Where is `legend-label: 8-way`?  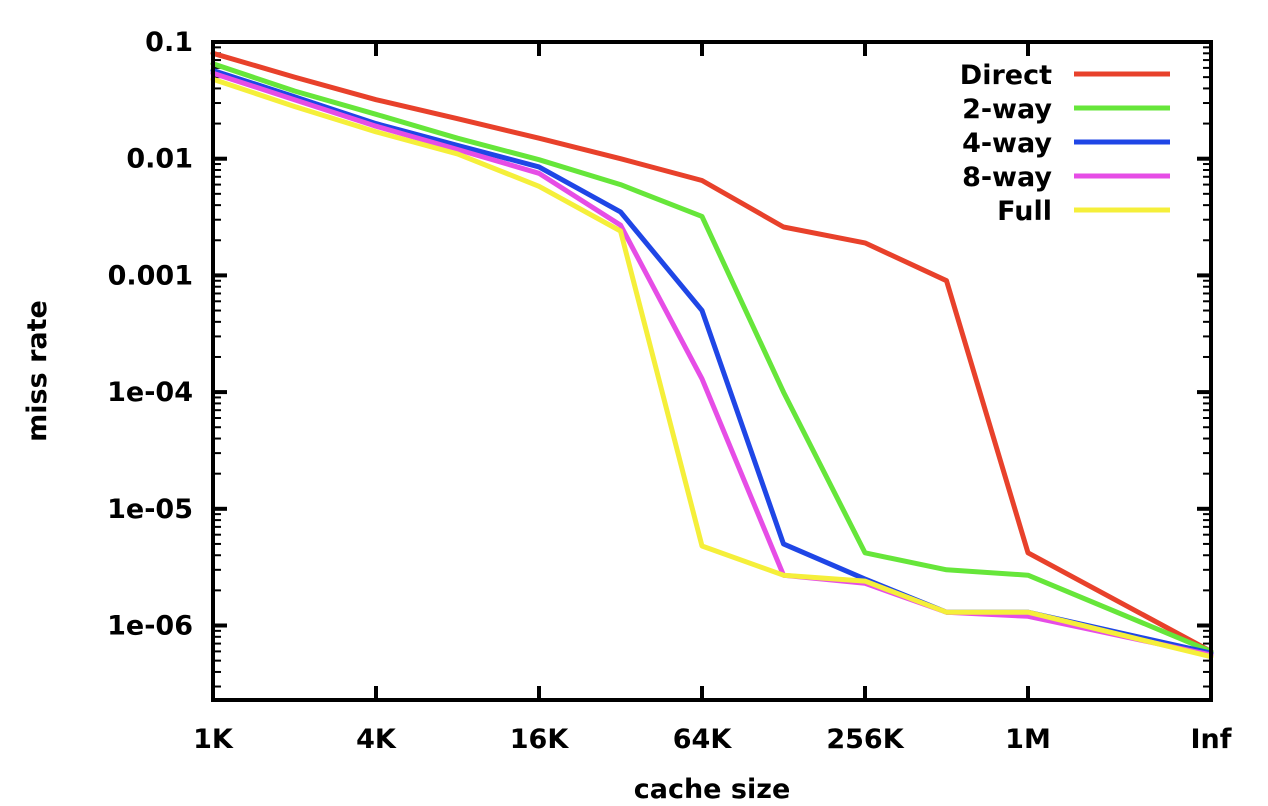 legend-label: 8-way is located at coordinates (1007, 177).